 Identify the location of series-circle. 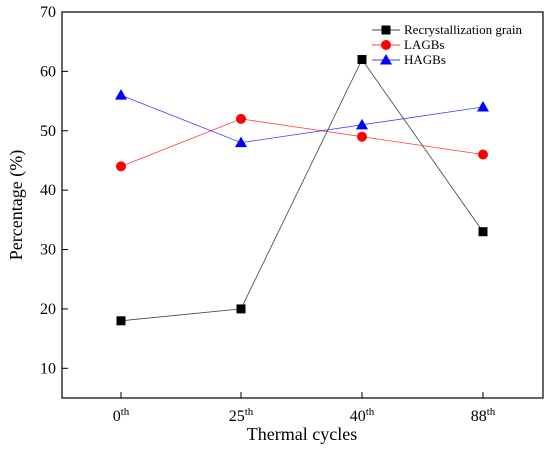
(302, 142).